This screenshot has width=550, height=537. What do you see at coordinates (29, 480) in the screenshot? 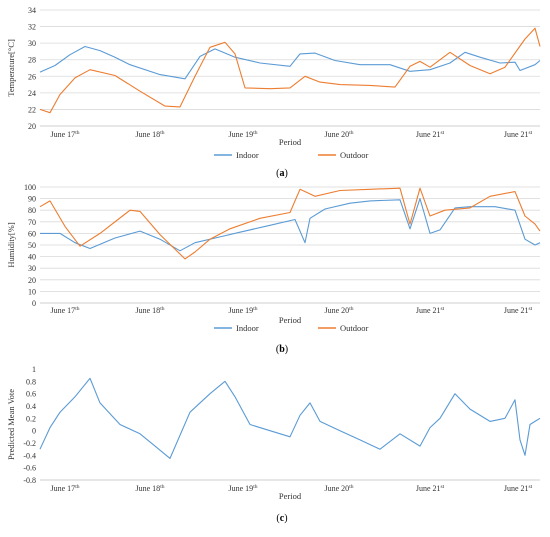
I see `y-tick-label: -0.8` at bounding box center [29, 480].